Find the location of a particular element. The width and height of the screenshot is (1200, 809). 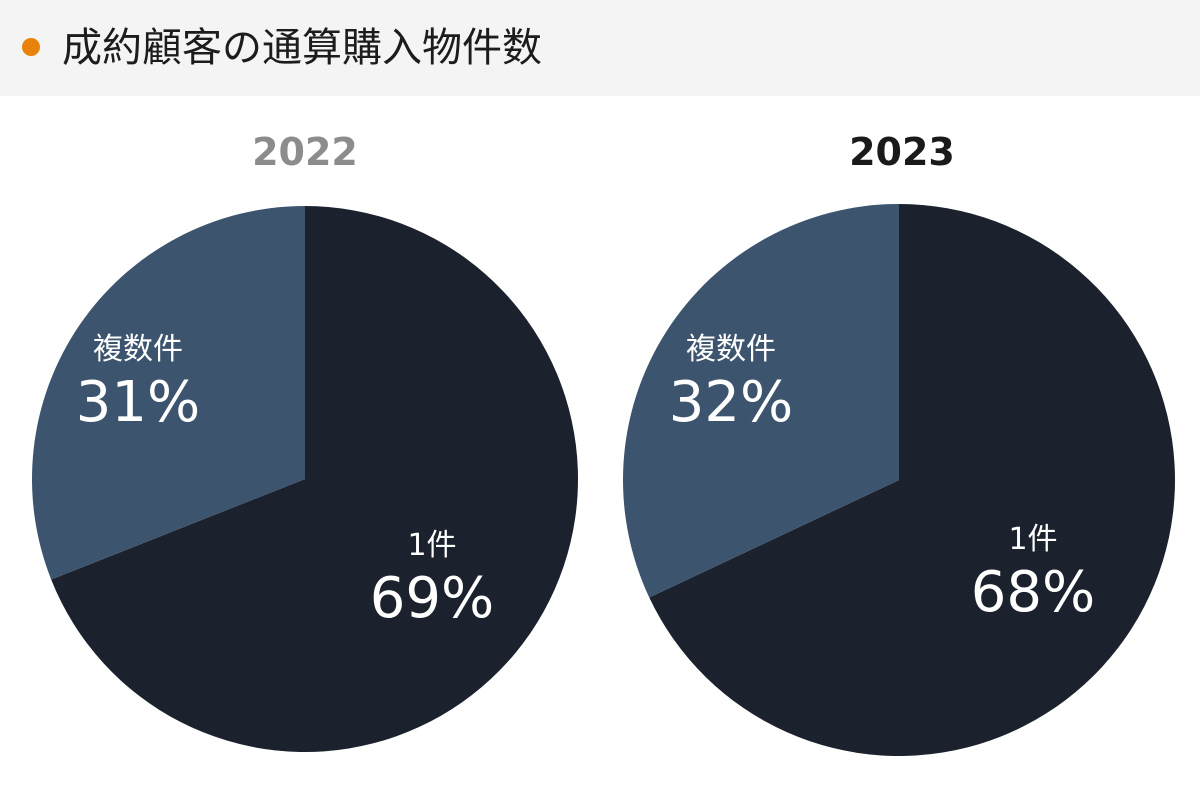

slice-percent: 68% is located at coordinates (1033, 592).